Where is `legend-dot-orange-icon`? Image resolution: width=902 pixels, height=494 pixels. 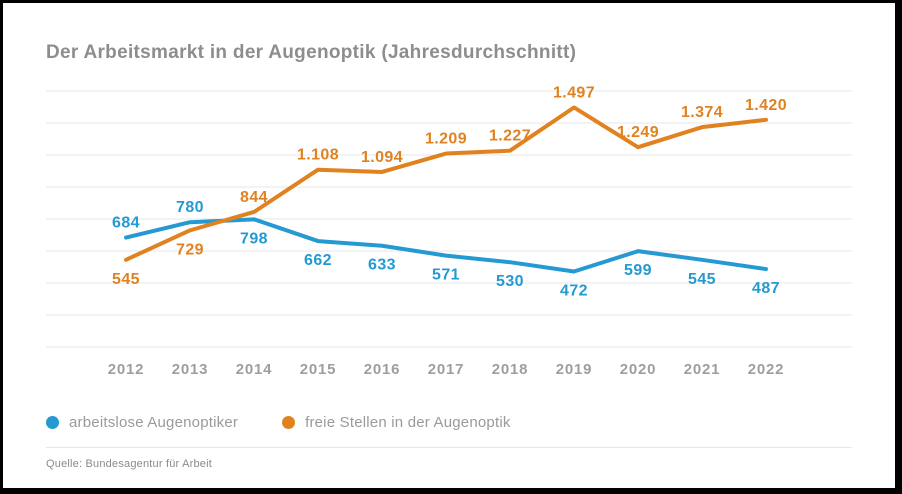 legend-dot-orange-icon is located at coordinates (289, 422).